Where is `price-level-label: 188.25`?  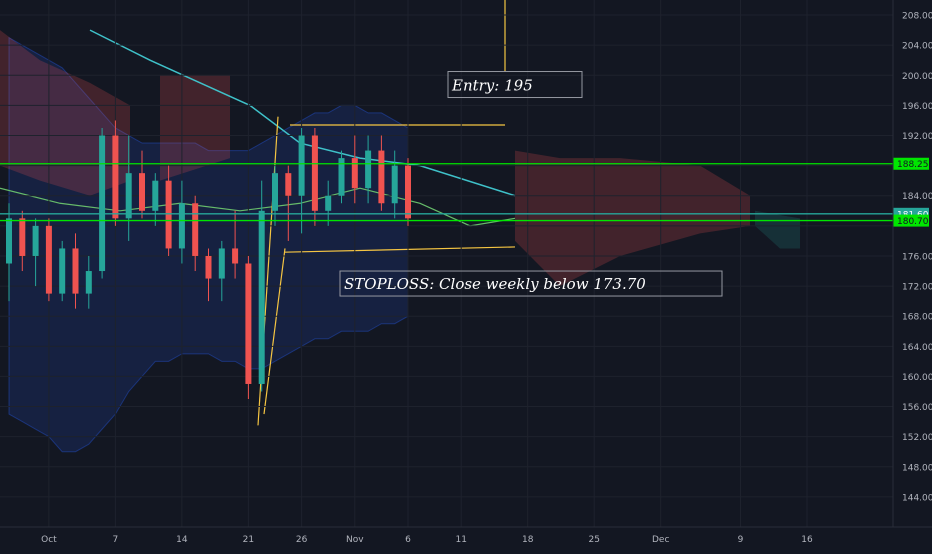
price-level-label: 188.25 is located at coordinates (913, 165).